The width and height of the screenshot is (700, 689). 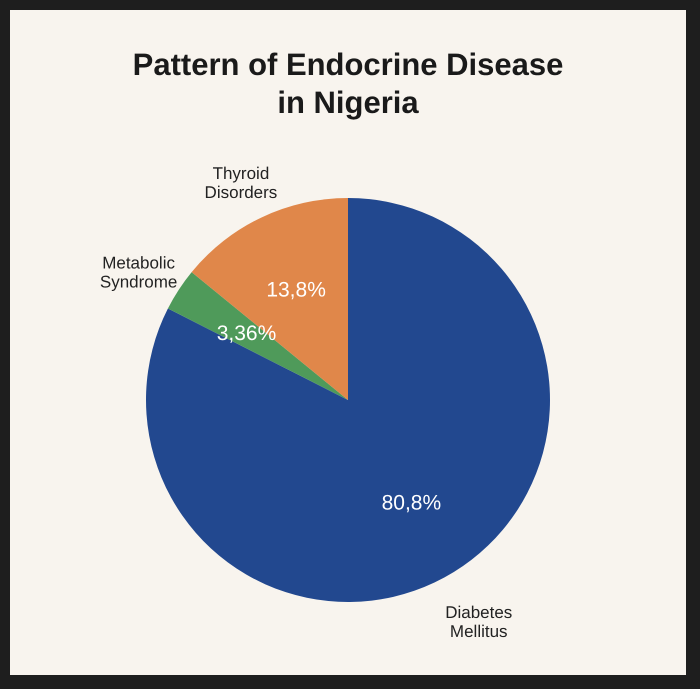 What do you see at coordinates (139, 272) in the screenshot?
I see `slice-label: Metabolic Syndrome` at bounding box center [139, 272].